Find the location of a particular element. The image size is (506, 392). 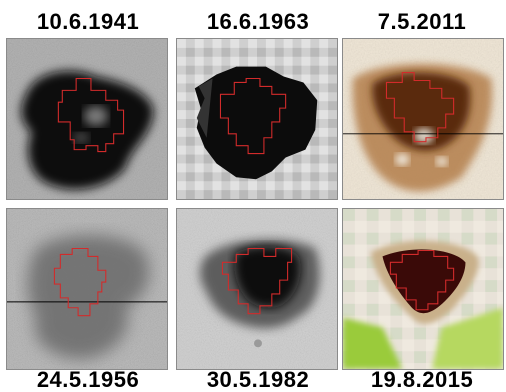

image-1982 is located at coordinates (257, 289).